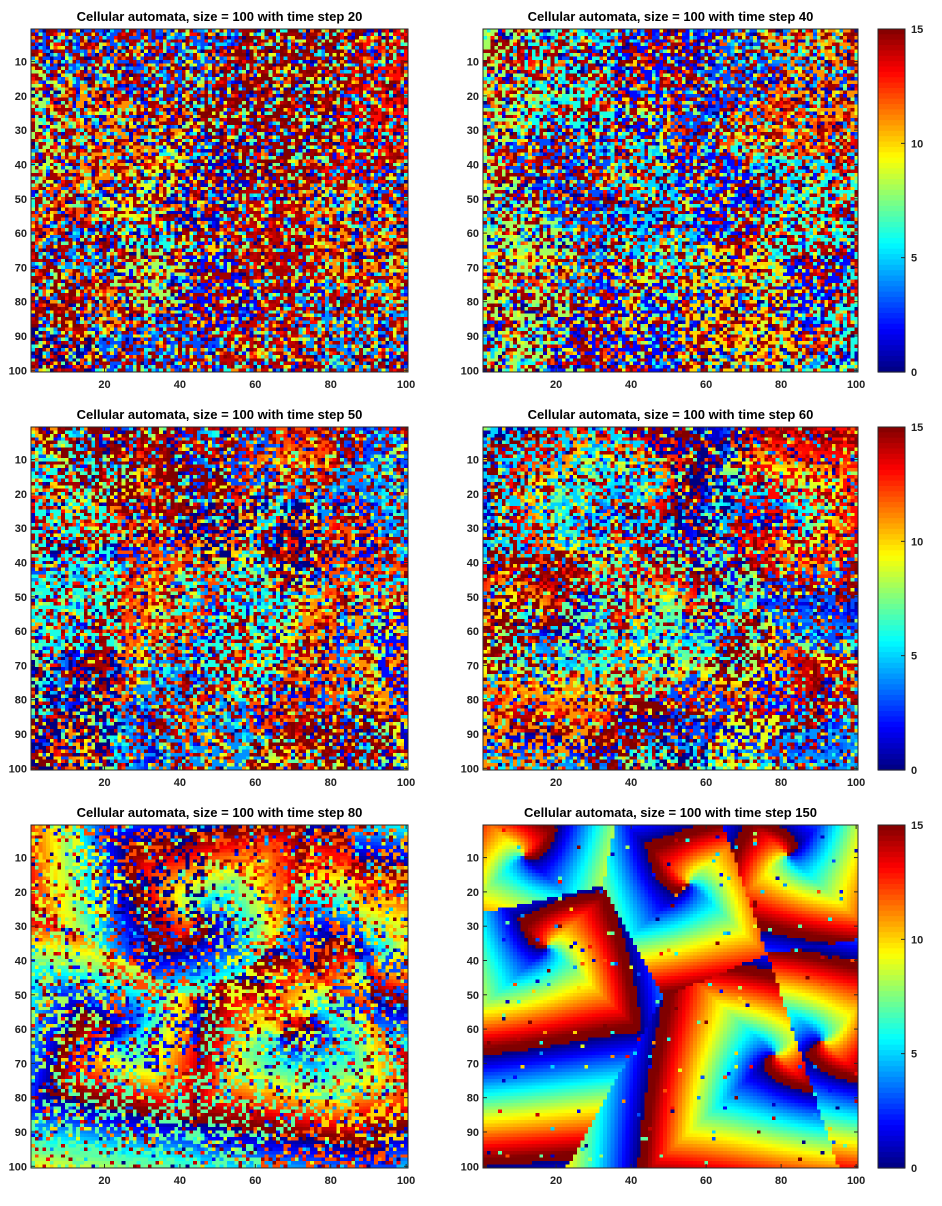 The image size is (942, 1206). What do you see at coordinates (914, 259) in the screenshot?
I see `colorbar-tick-label: 5` at bounding box center [914, 259].